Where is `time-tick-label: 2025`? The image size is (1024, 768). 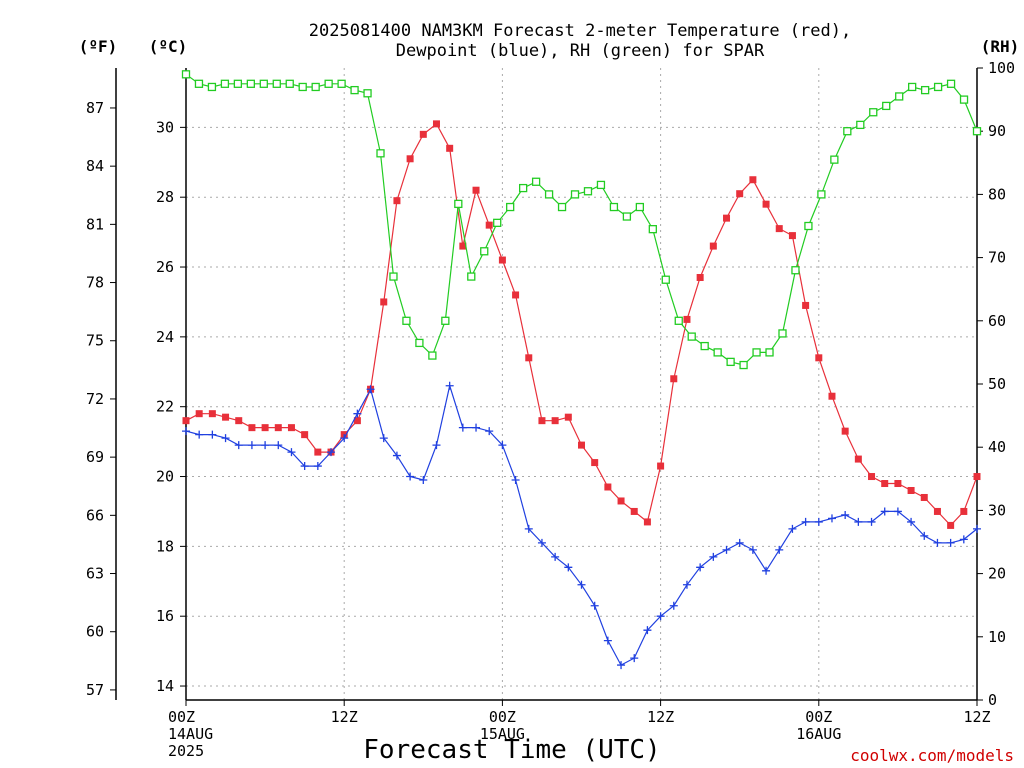 time-tick-label: 2025 is located at coordinates (186, 751).